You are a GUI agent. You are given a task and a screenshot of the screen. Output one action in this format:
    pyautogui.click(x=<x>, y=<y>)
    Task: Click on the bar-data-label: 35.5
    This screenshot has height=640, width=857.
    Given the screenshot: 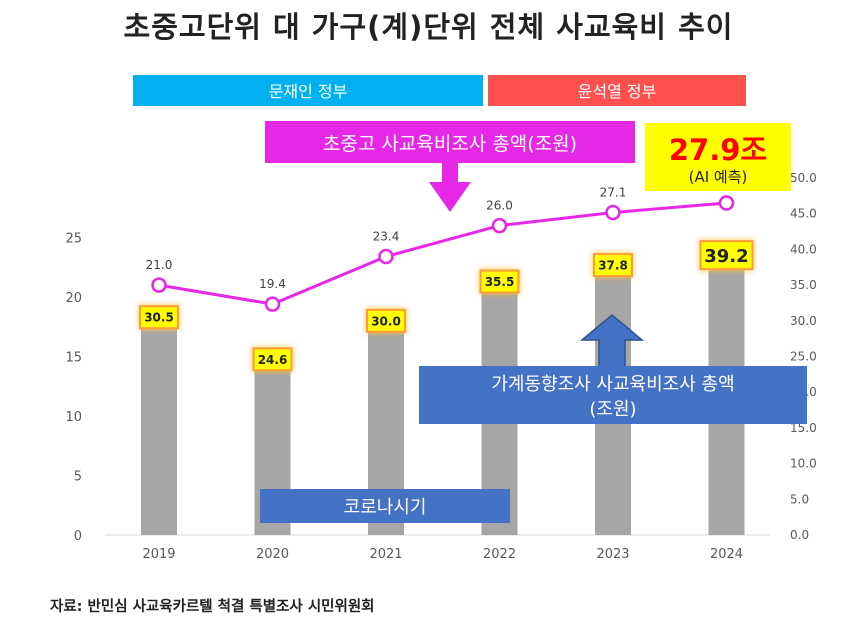 What is the action you would take?
    pyautogui.click(x=500, y=282)
    